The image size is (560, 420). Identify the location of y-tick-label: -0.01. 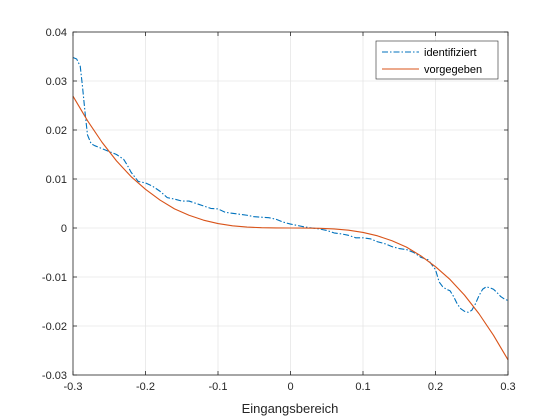
(54, 278).